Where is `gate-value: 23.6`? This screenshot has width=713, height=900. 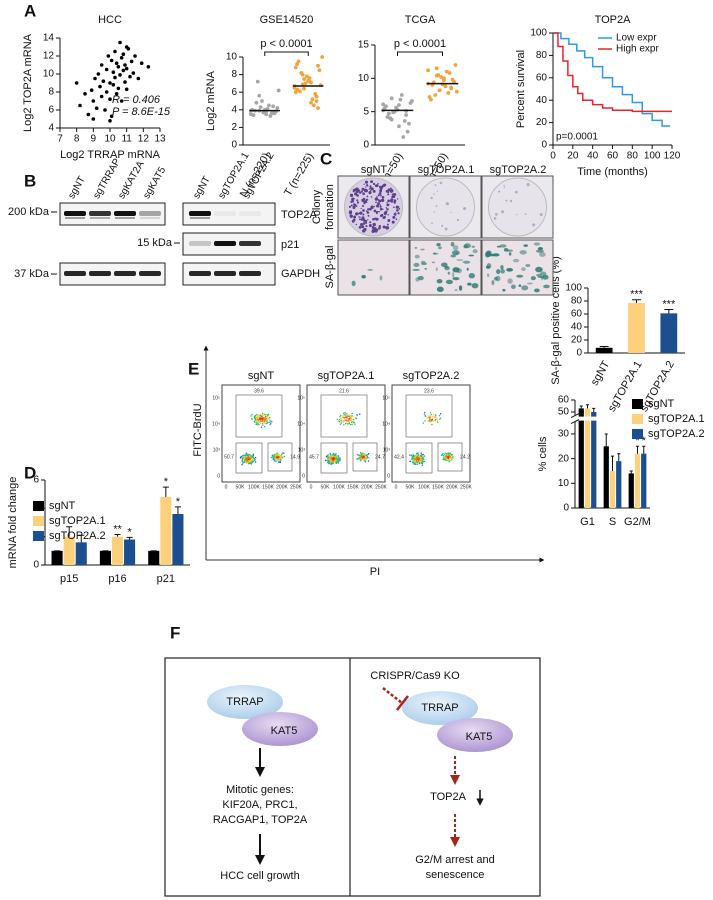 gate-value: 23.6 is located at coordinates (429, 391).